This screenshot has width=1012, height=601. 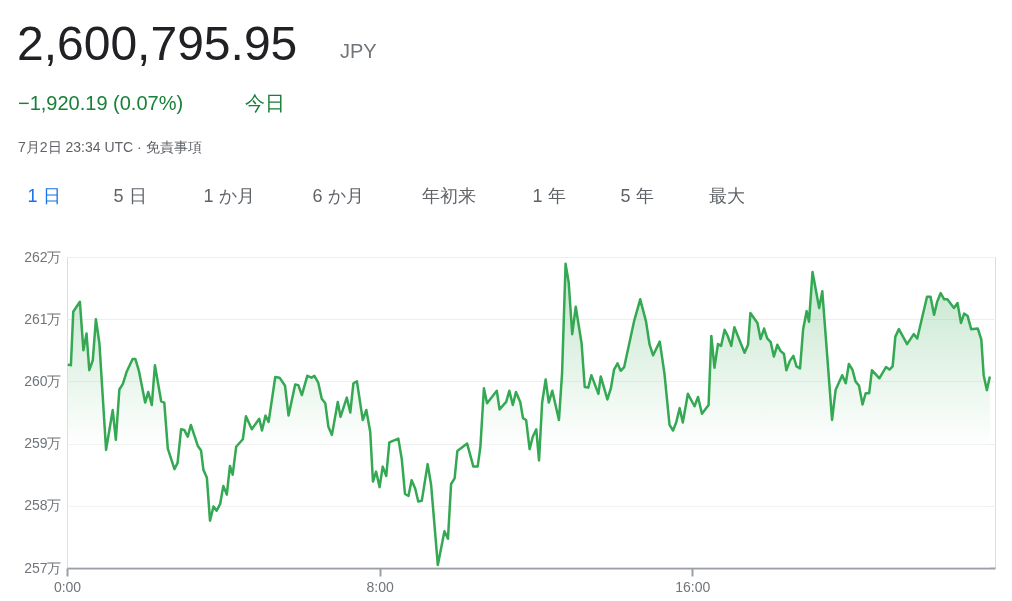 What do you see at coordinates (693, 586) in the screenshot?
I see `x-tick-label: 16:00` at bounding box center [693, 586].